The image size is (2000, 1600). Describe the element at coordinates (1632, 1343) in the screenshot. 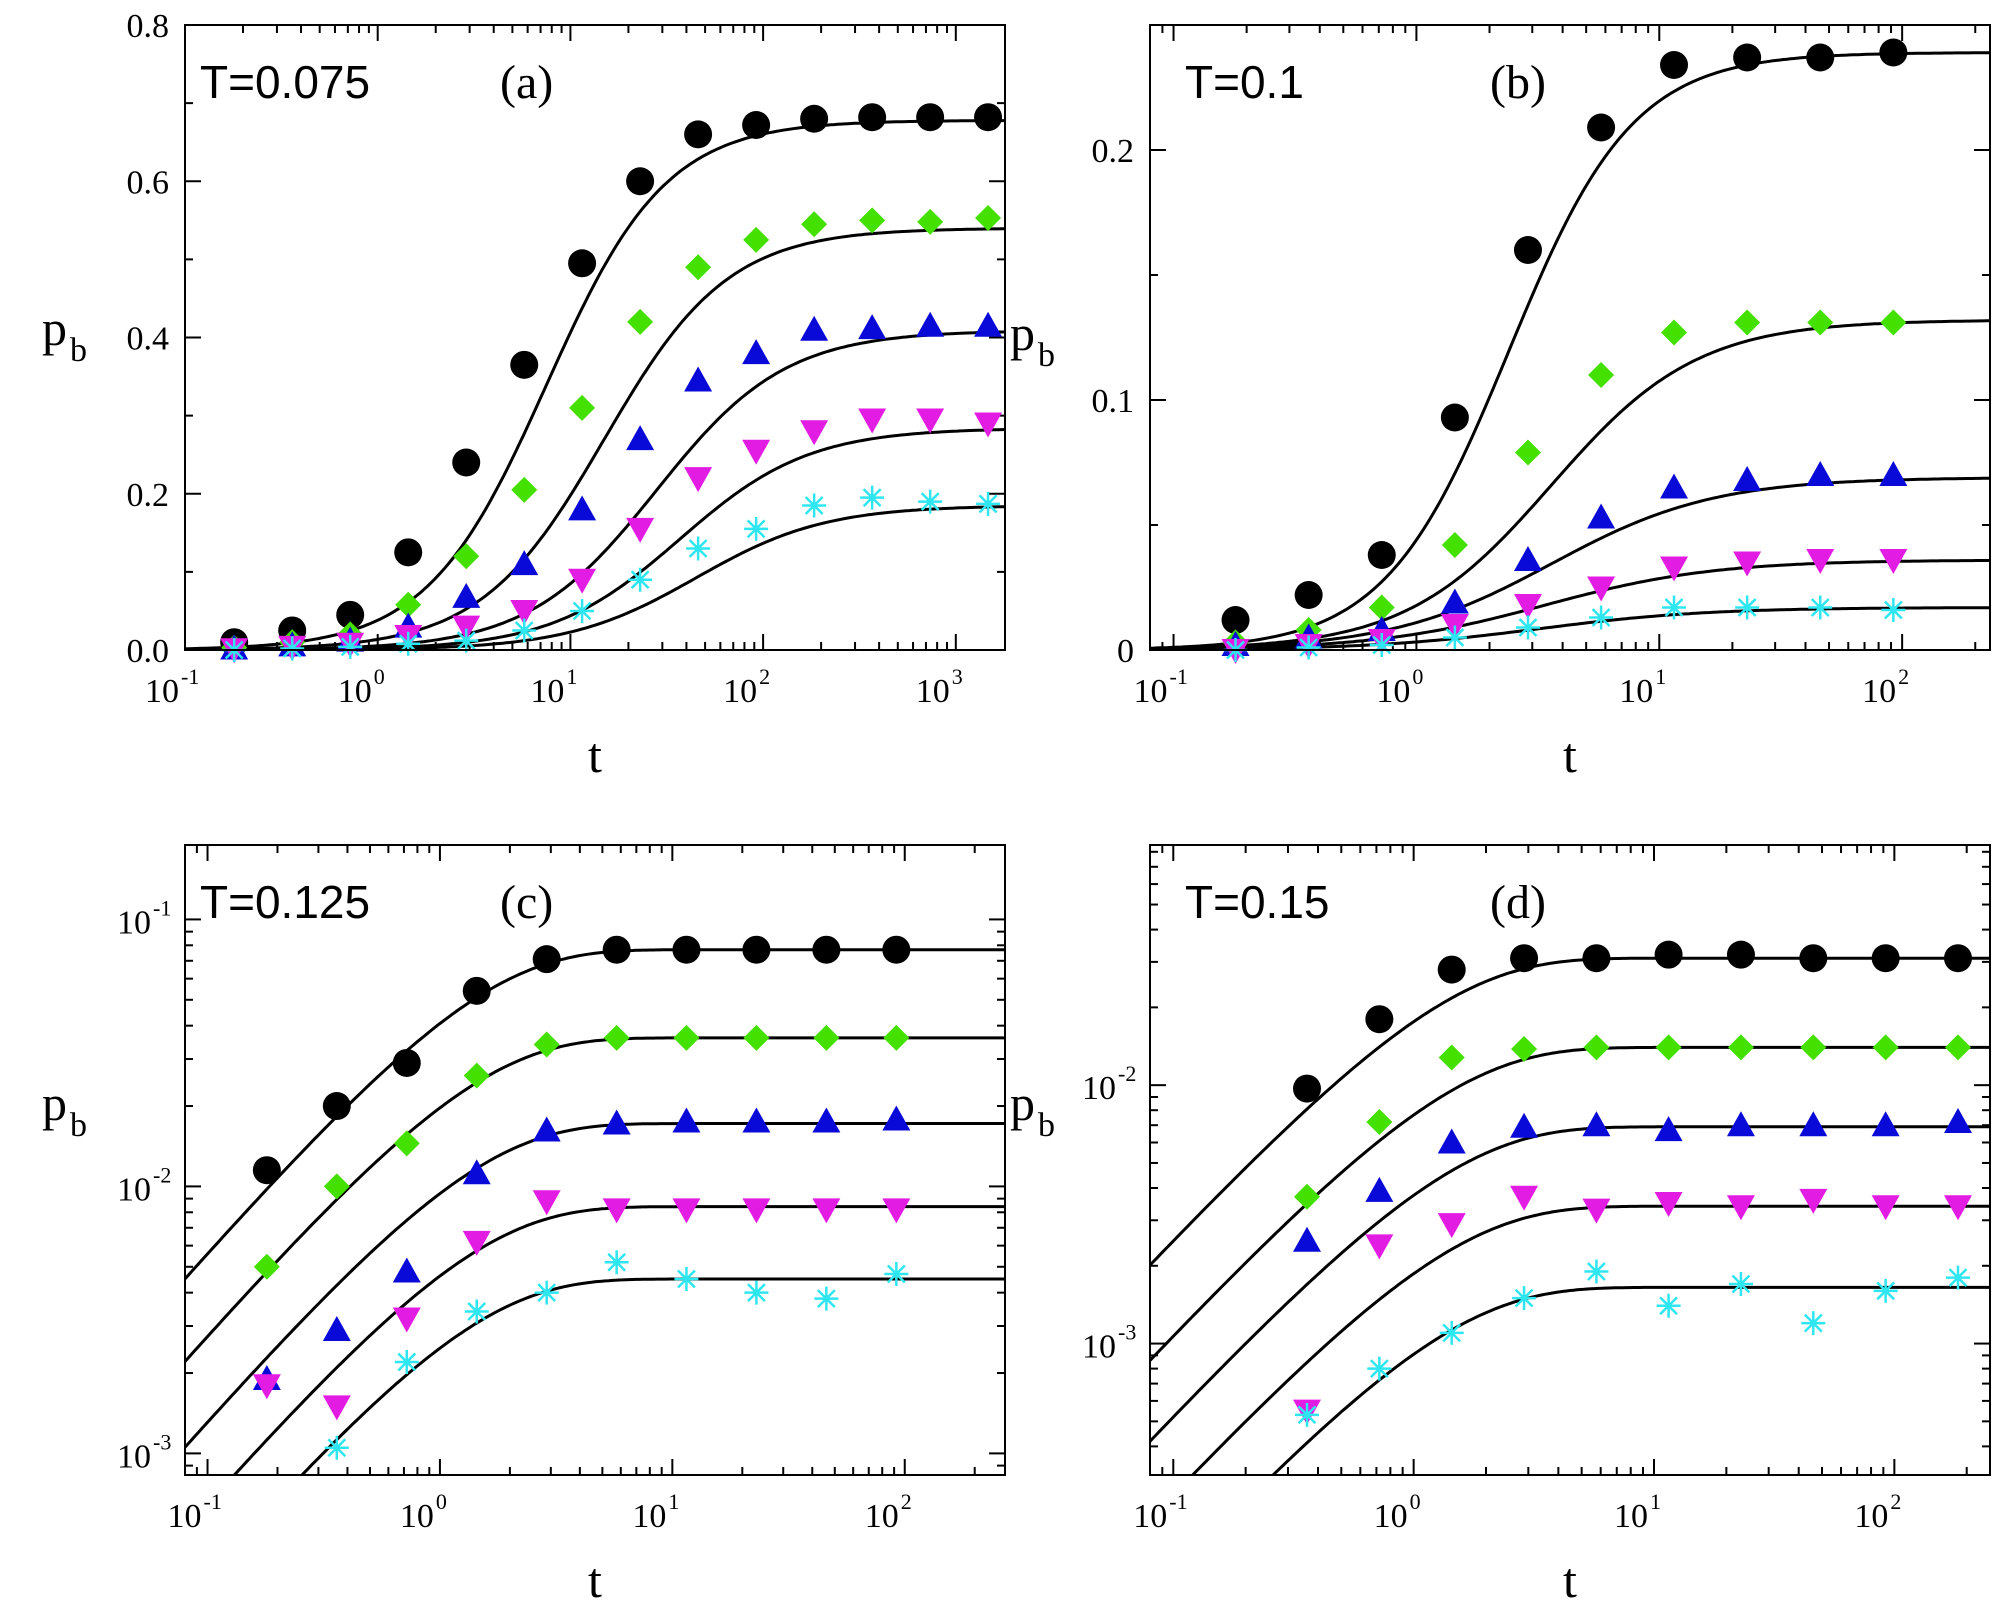

I see `series-star` at that location.